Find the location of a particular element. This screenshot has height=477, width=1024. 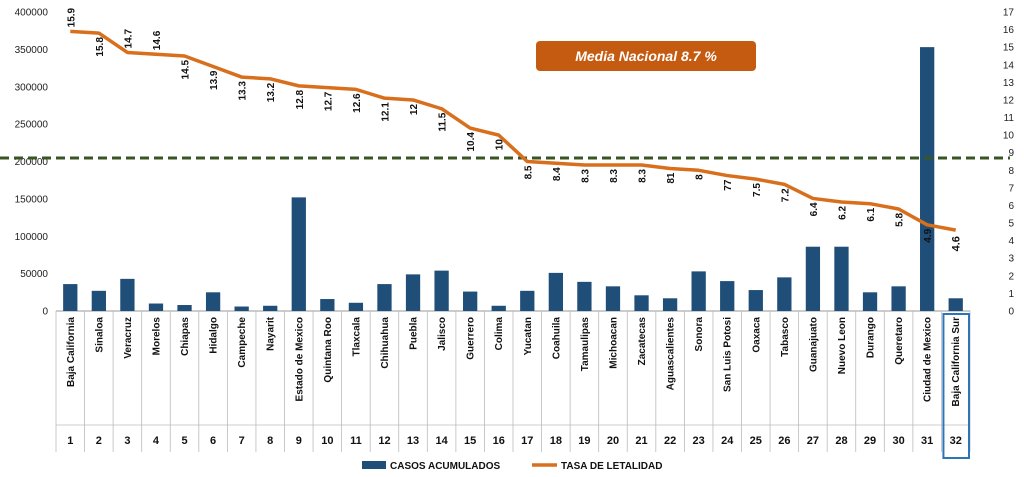

y-left-tick-label: 250000 is located at coordinates (32, 125).